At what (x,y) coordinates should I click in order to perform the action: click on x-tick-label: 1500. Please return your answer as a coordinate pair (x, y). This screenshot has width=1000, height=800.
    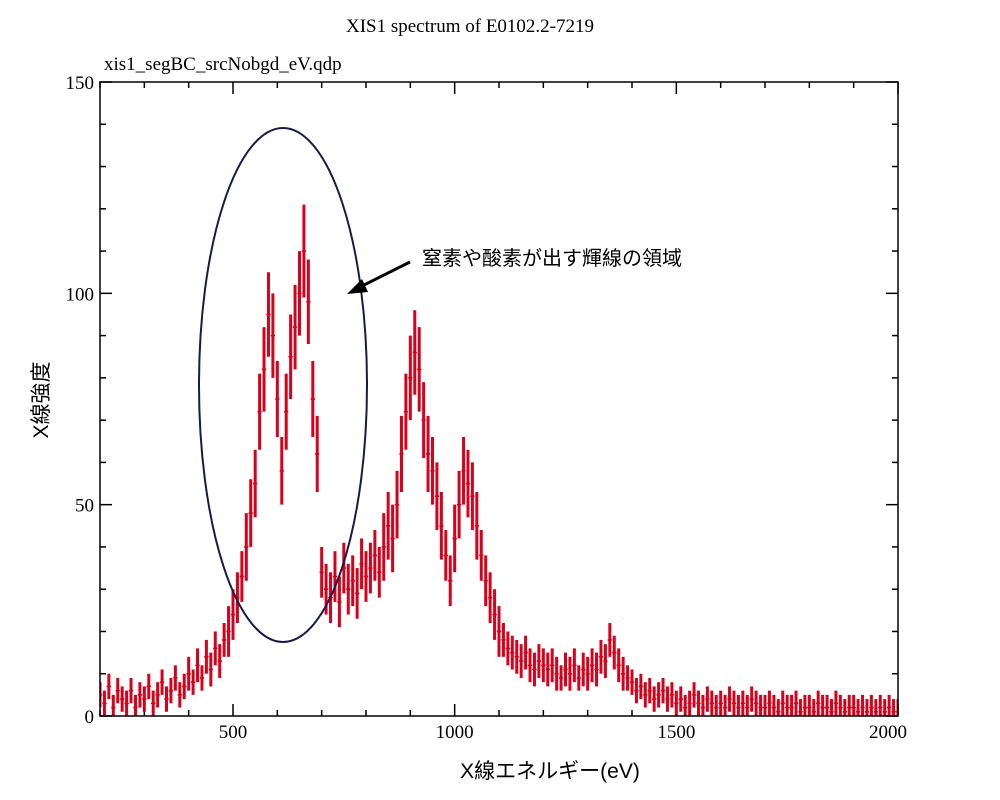
    Looking at the image, I should click on (676, 732).